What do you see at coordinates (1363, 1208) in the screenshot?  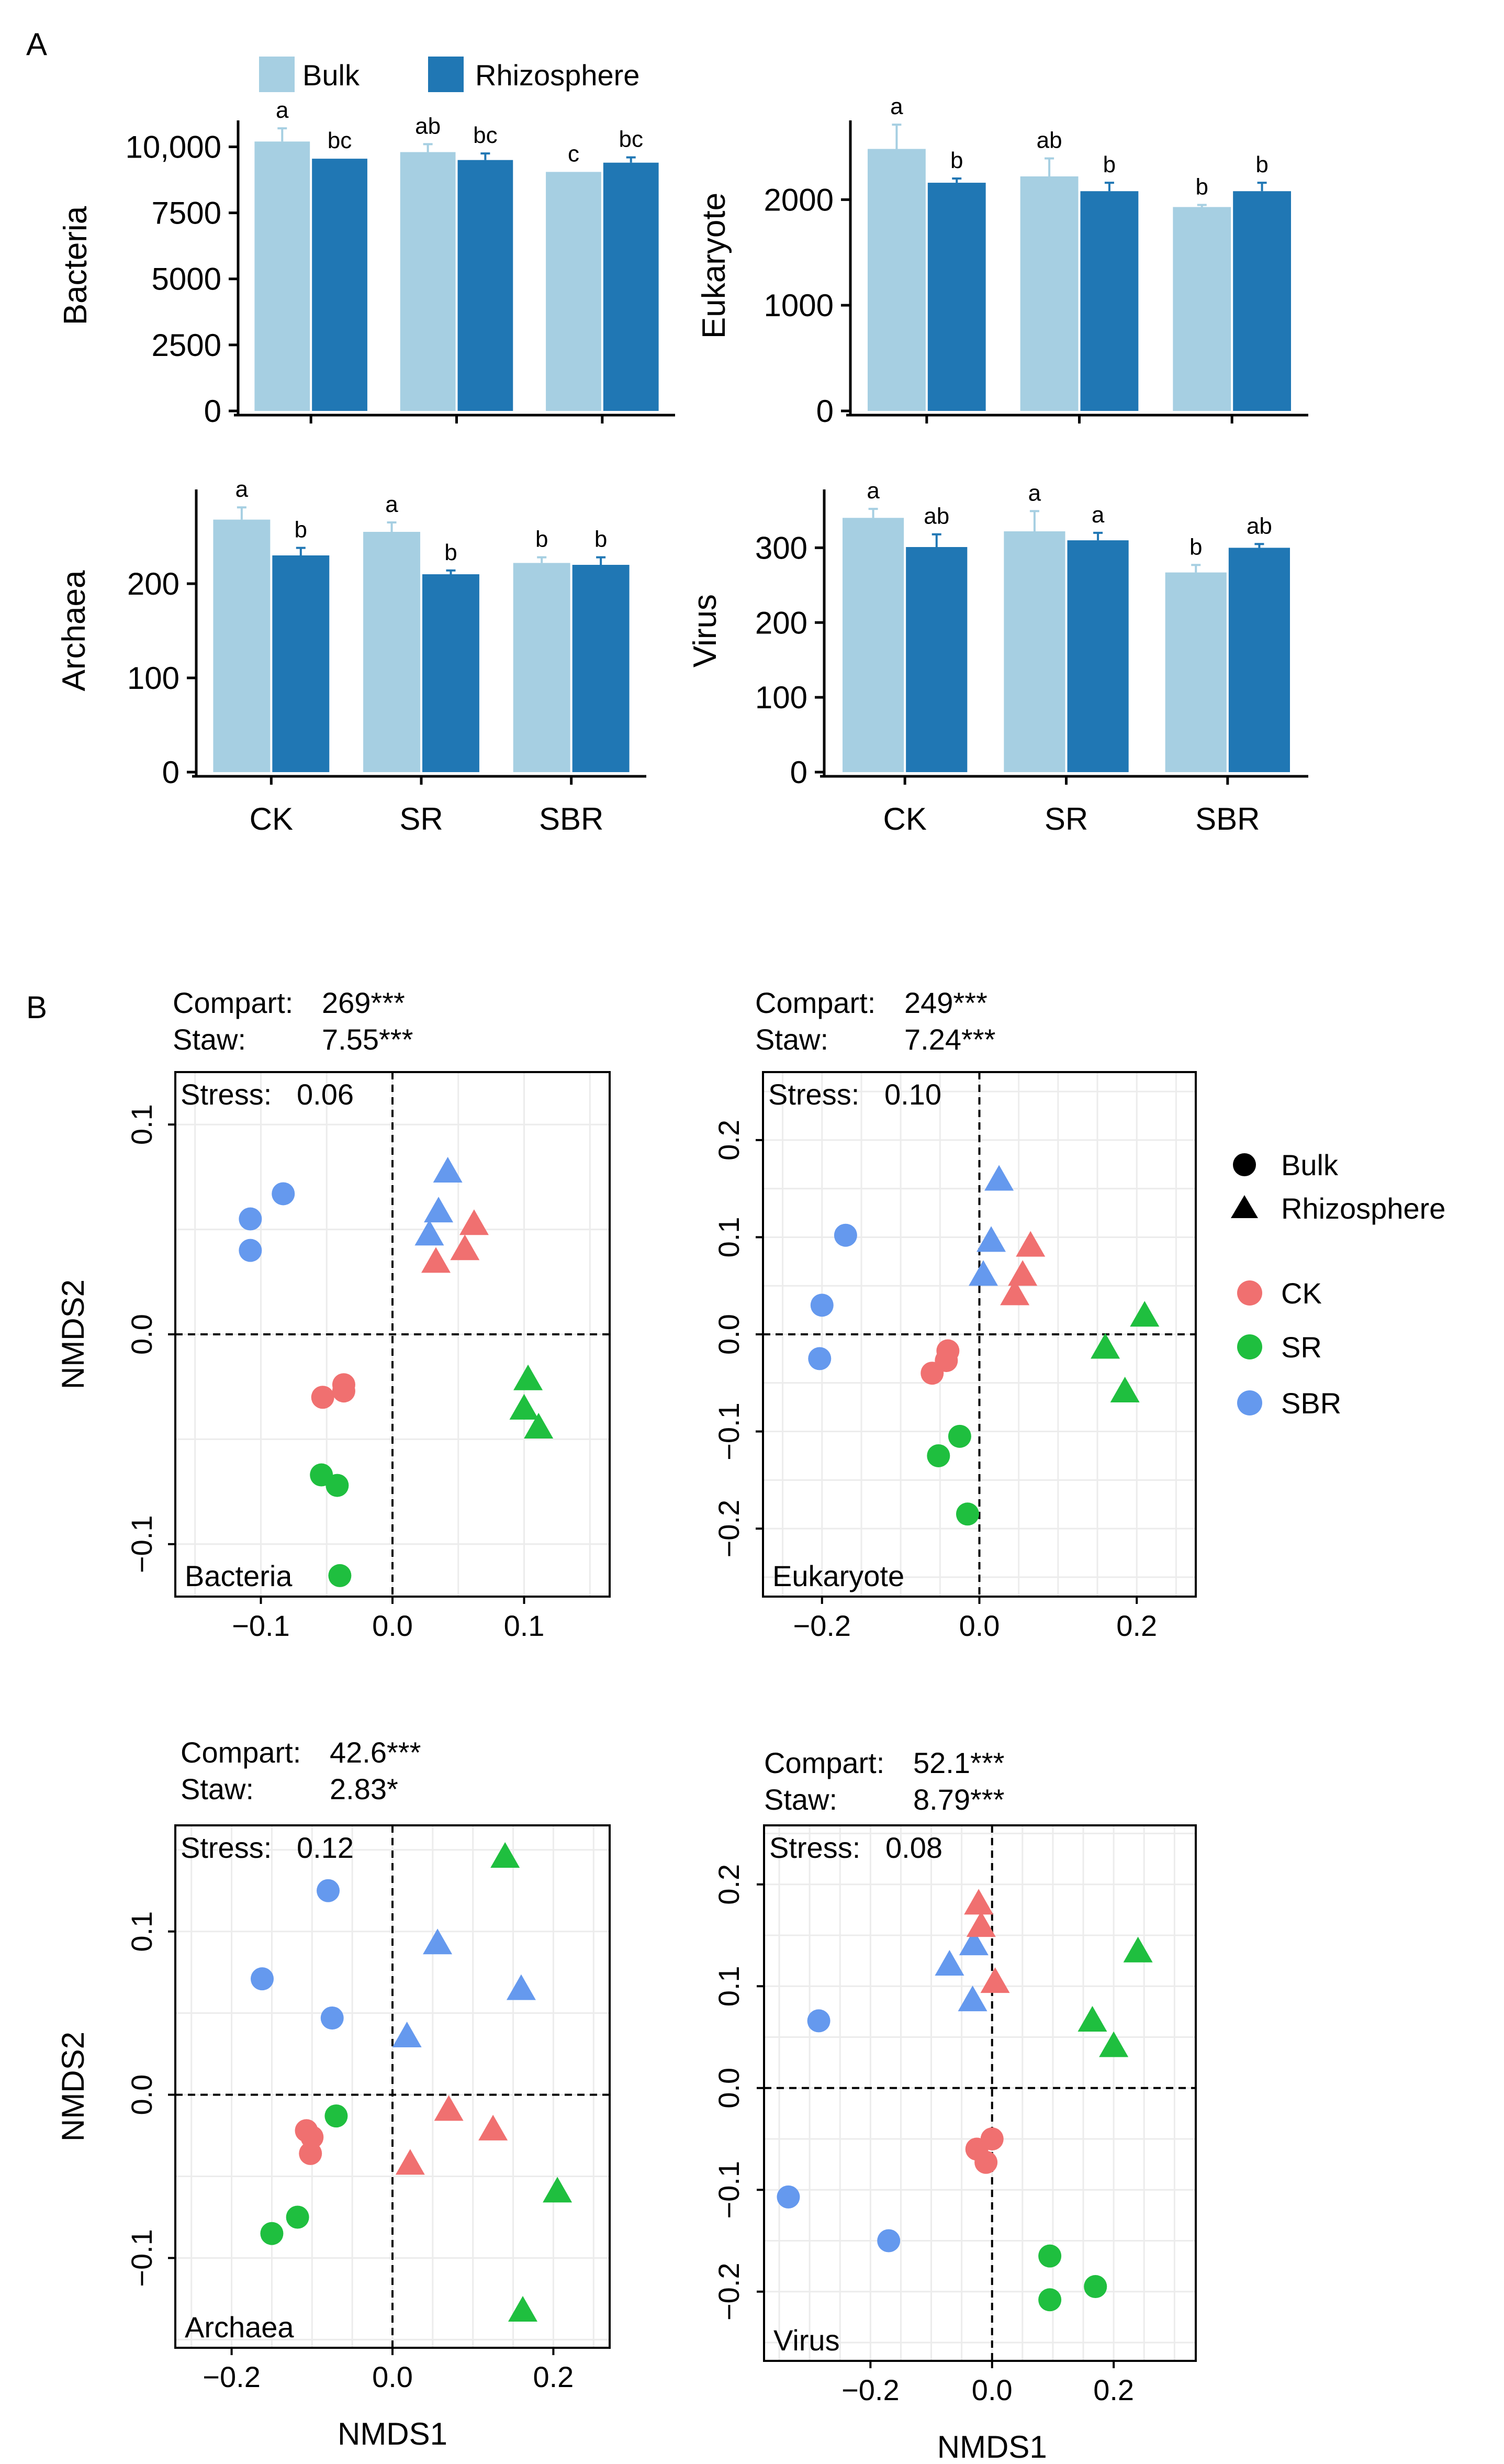 I see `legend-b-rhizosphere-label: Rhizosphere` at bounding box center [1363, 1208].